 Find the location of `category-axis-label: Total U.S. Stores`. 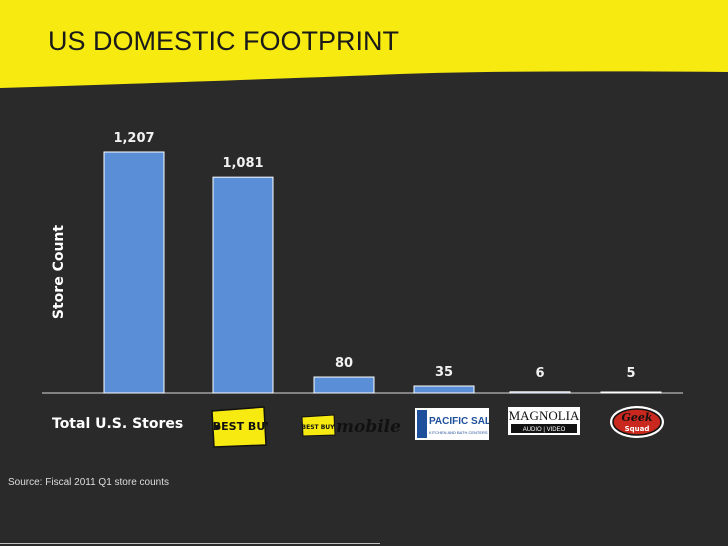

category-axis-label: Total U.S. Stores is located at coordinates (118, 424).